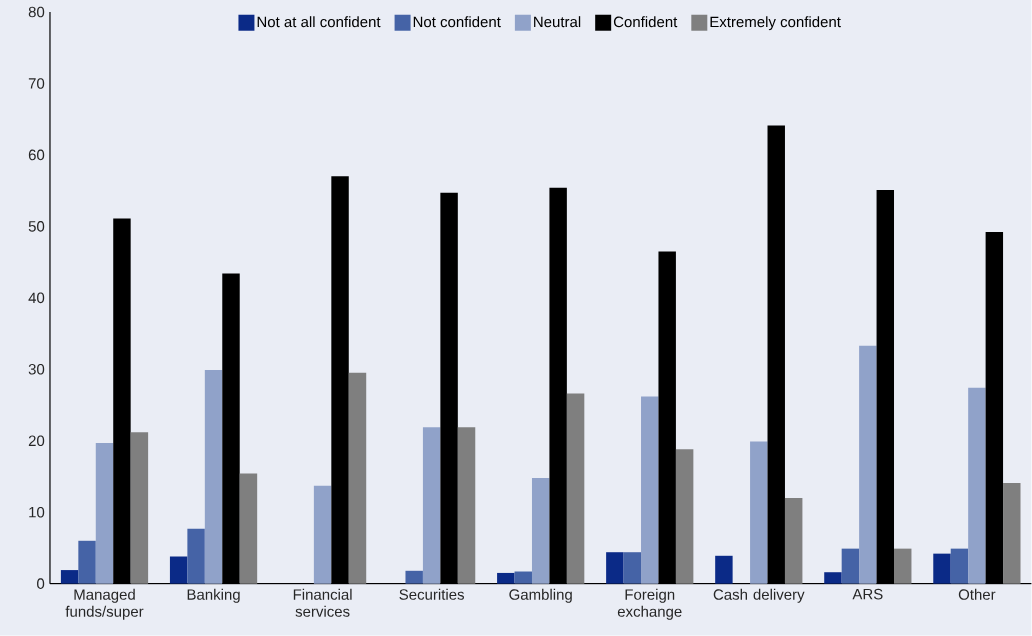 This screenshot has width=1032, height=636. Describe the element at coordinates (36, 369) in the screenshot. I see `y-tick-label: 30` at that location.